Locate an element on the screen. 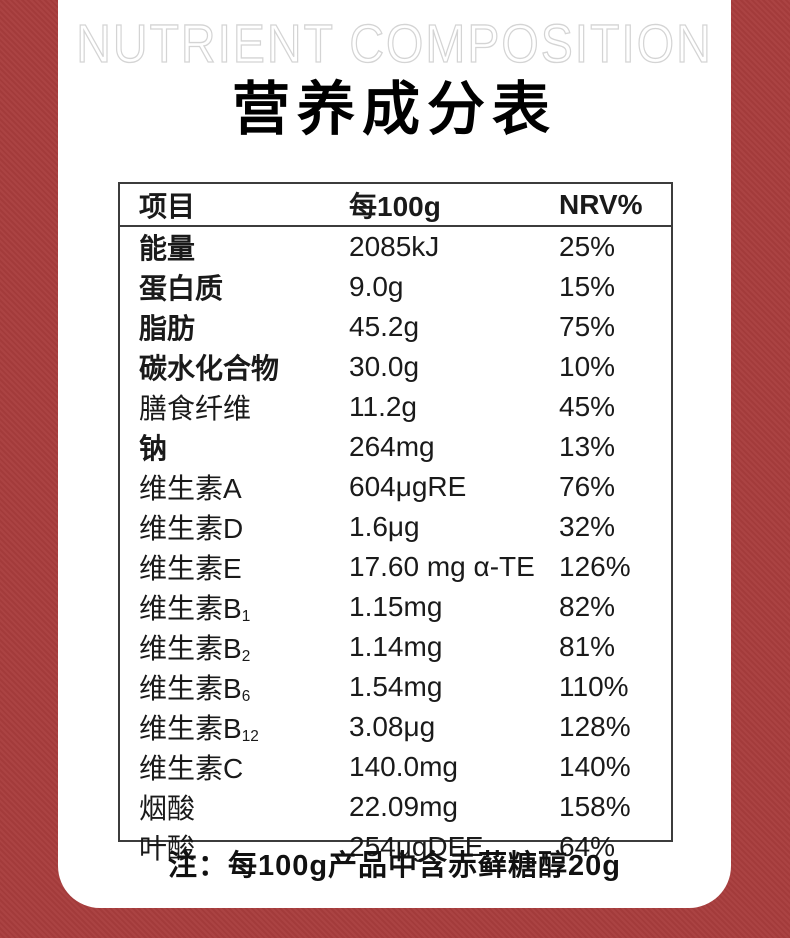 The height and width of the screenshot is (938, 790). nutrient-row-vitamin-b12: 维生素B12 3.08μg 128% is located at coordinates (395, 727).